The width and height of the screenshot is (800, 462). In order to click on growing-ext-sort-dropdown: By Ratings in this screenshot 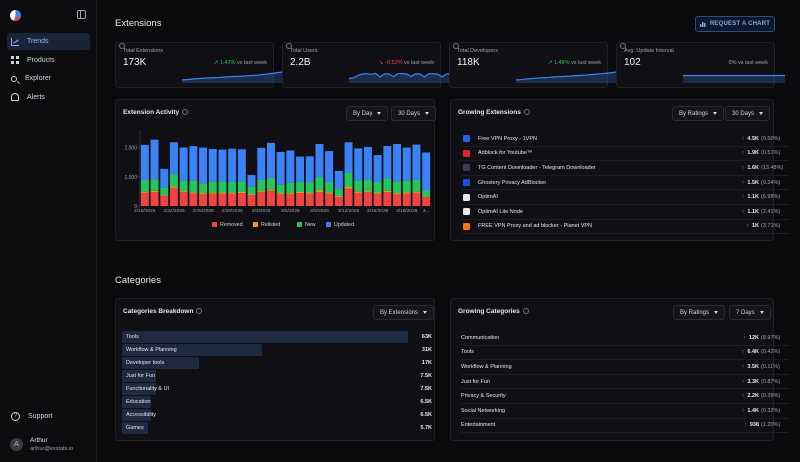, I will do `click(698, 113)`.